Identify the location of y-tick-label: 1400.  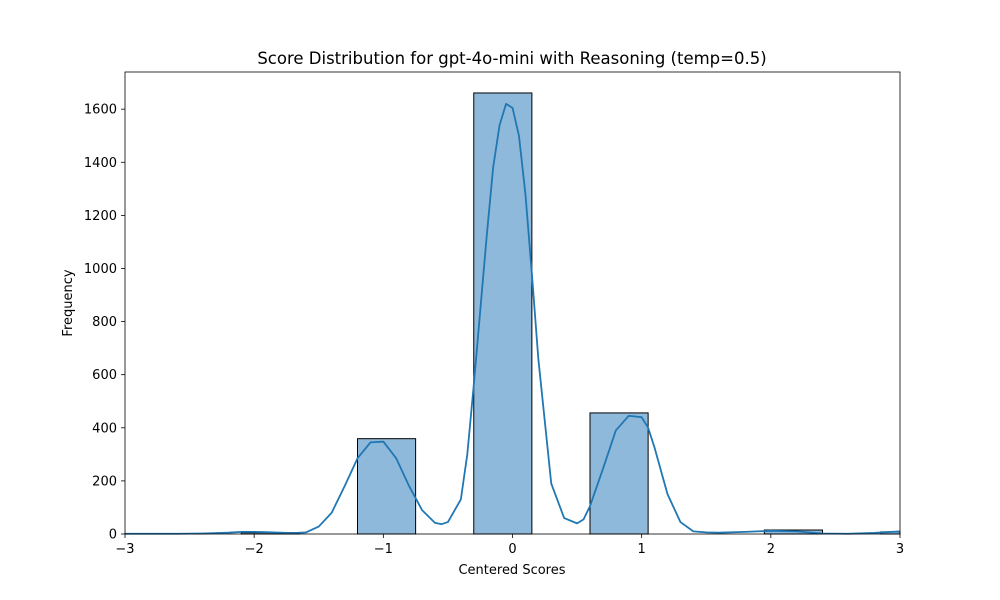
(100, 163).